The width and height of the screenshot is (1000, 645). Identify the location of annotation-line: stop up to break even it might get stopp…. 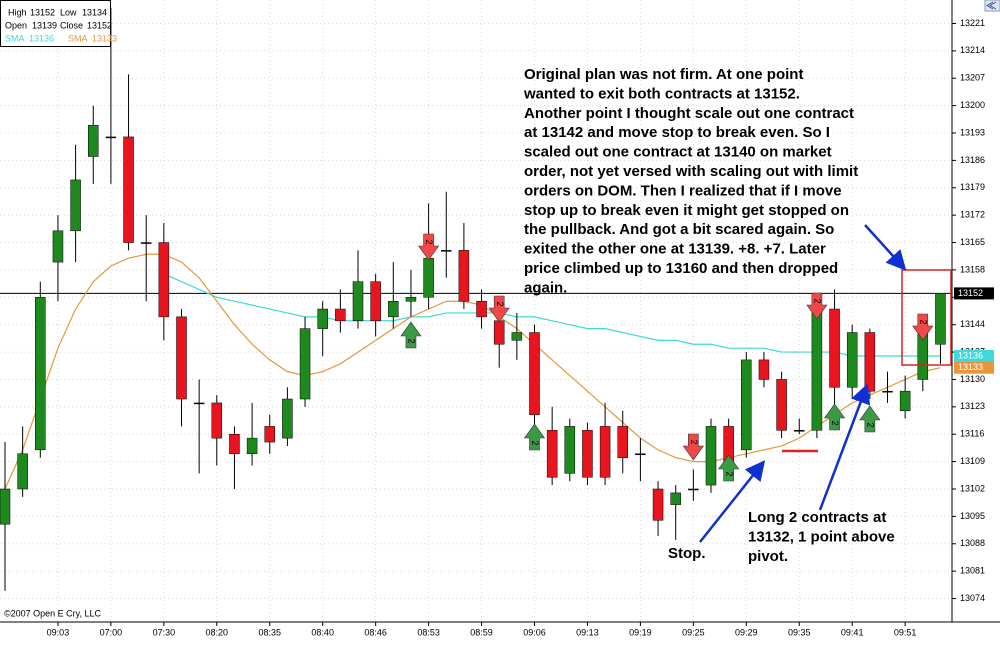
(686, 210).